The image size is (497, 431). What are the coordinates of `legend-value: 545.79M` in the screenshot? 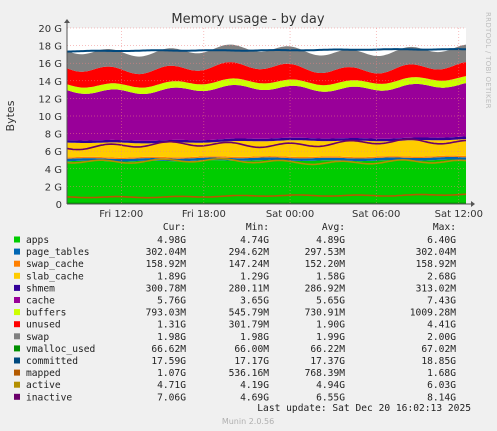 It's located at (249, 313).